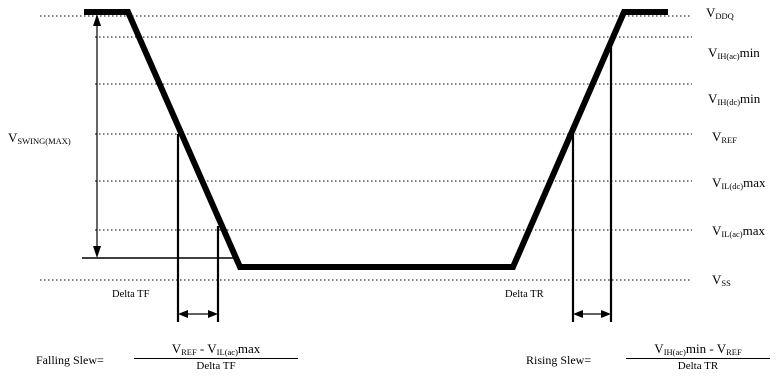 This screenshot has width=780, height=383. I want to click on falling-slew-fraction: VREF - VIL(ac)max Delta TF, so click(216, 356).